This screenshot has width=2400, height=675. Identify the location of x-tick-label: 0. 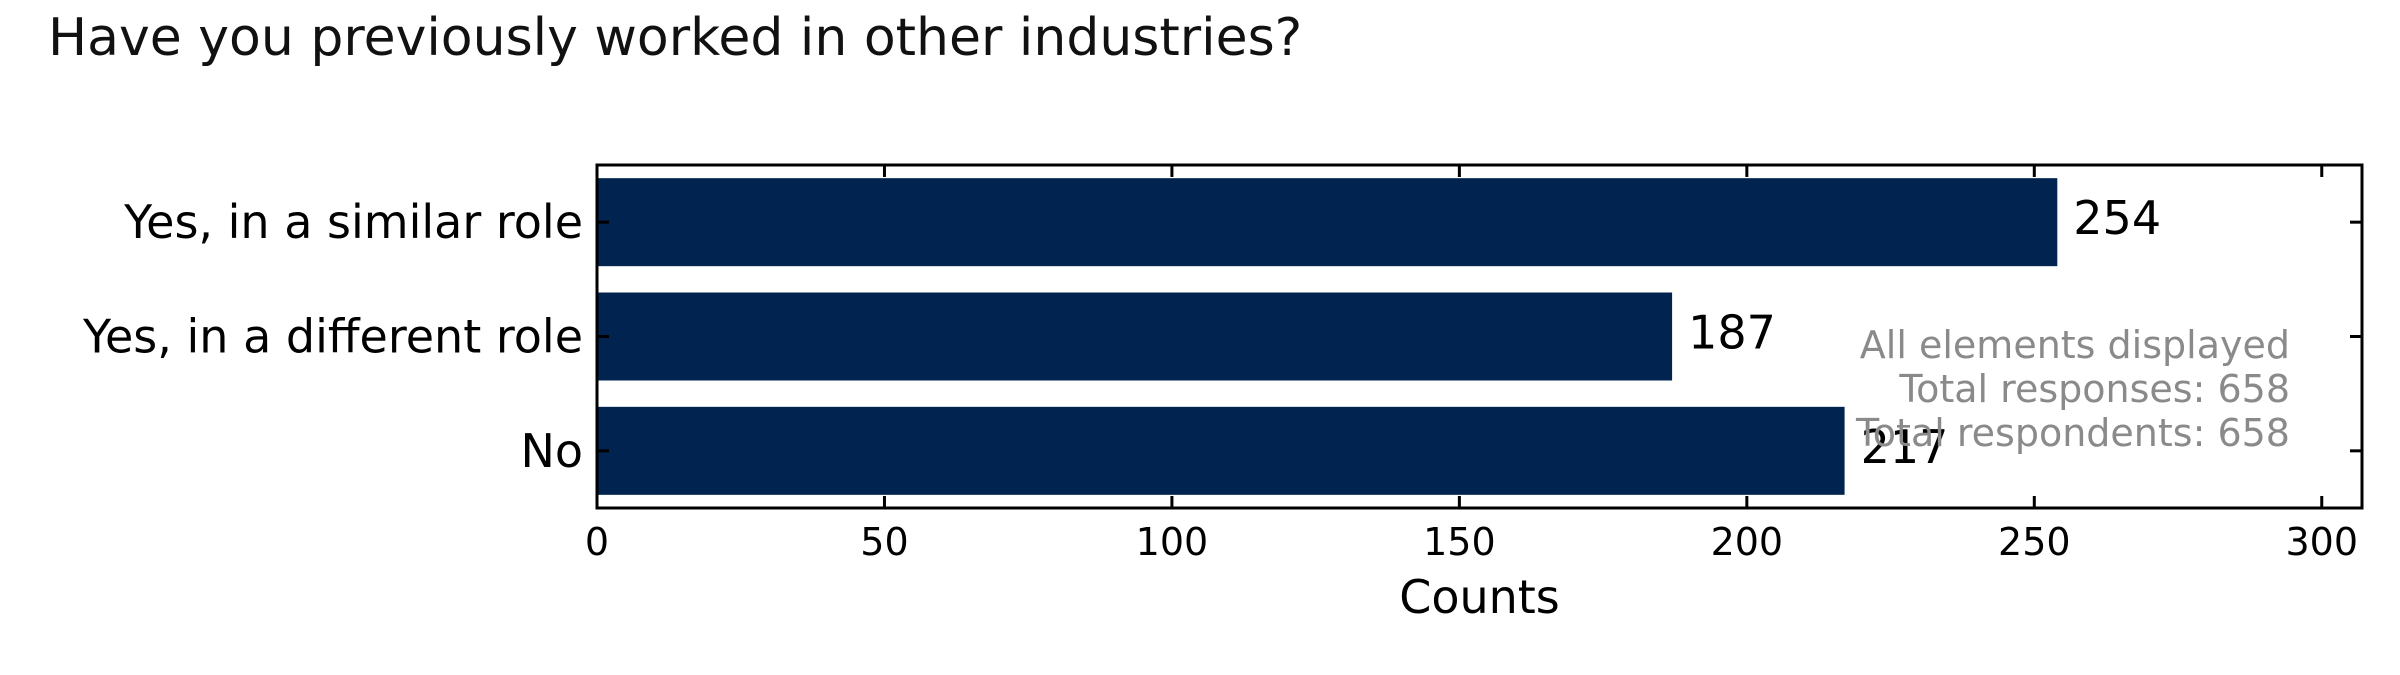
(597, 542).